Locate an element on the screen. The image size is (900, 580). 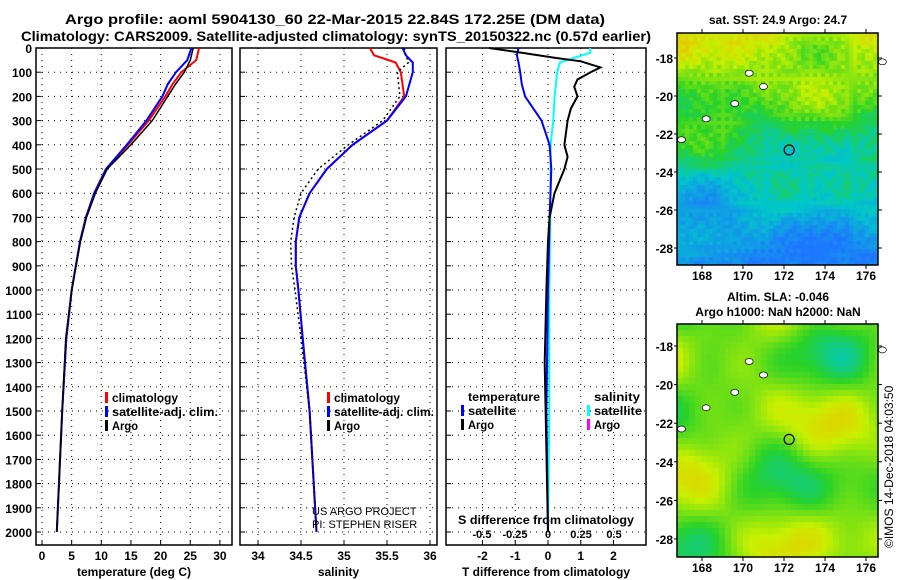
y-tick-label: 1100 is located at coordinates (19, 315).